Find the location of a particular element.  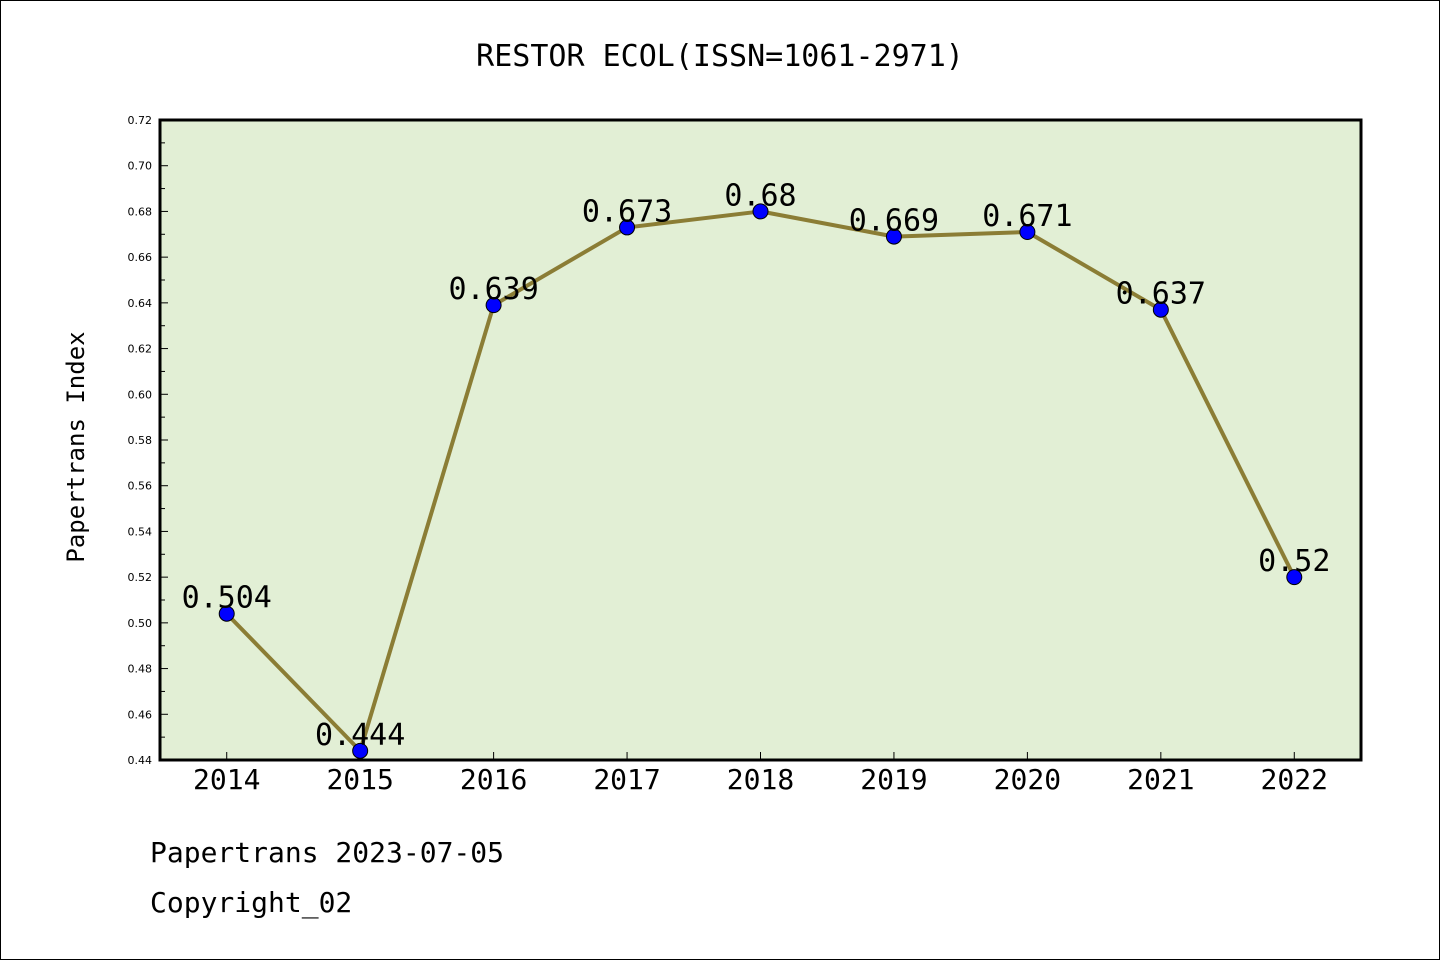

y-tick-label: 0.64 is located at coordinates (140, 303).